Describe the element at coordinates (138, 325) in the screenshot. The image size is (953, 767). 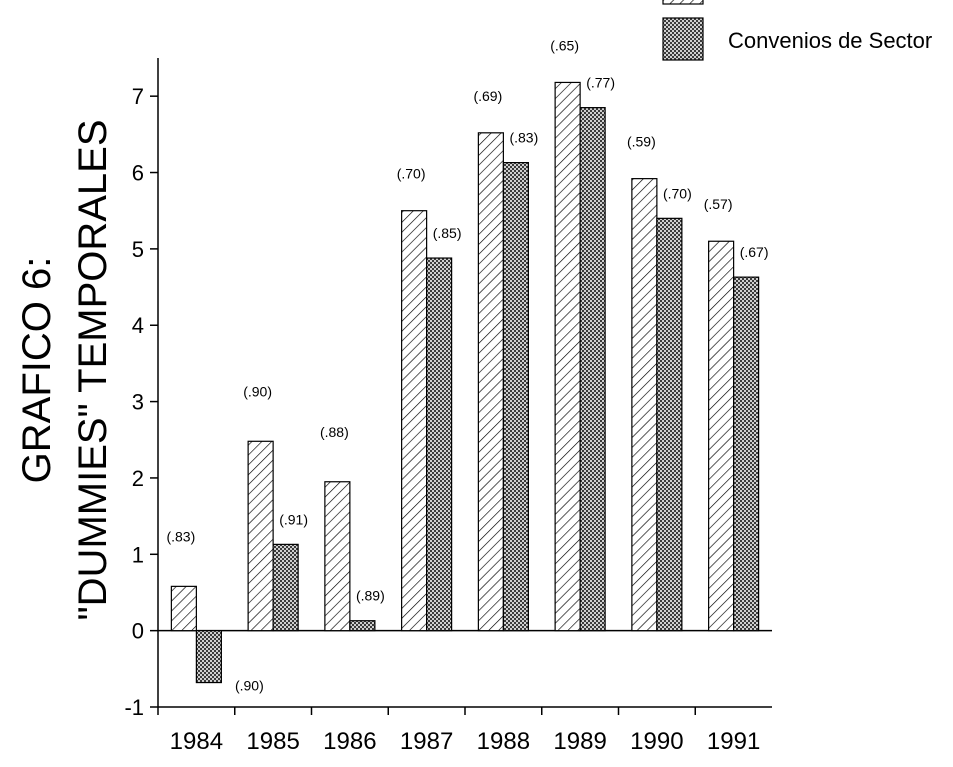
I see `y-tick-label: 4` at that location.